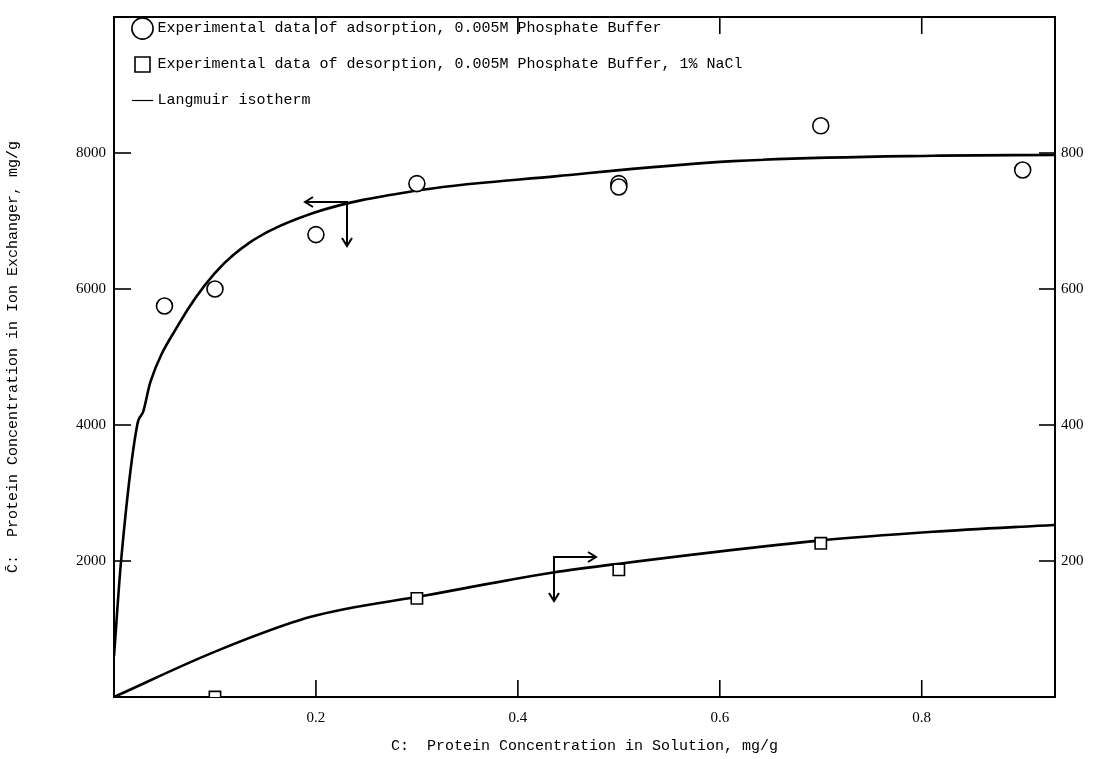 The width and height of the screenshot is (1104, 759). What do you see at coordinates (1072, 423) in the screenshot?
I see `y2-tick-label: 400` at bounding box center [1072, 423].